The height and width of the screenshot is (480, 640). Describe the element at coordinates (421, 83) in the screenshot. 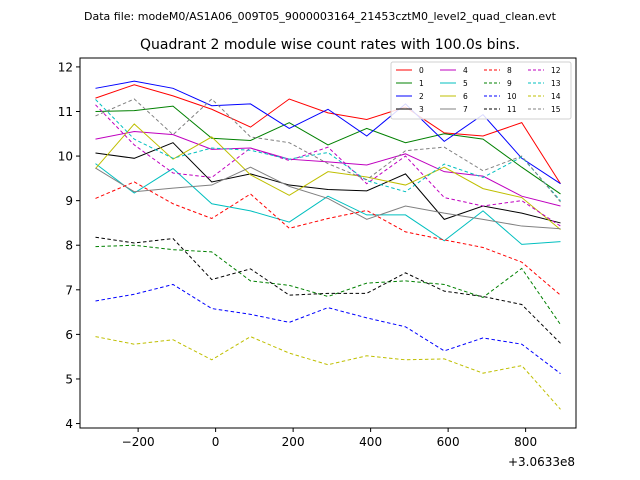

I see `legend-label-1: 1` at that location.